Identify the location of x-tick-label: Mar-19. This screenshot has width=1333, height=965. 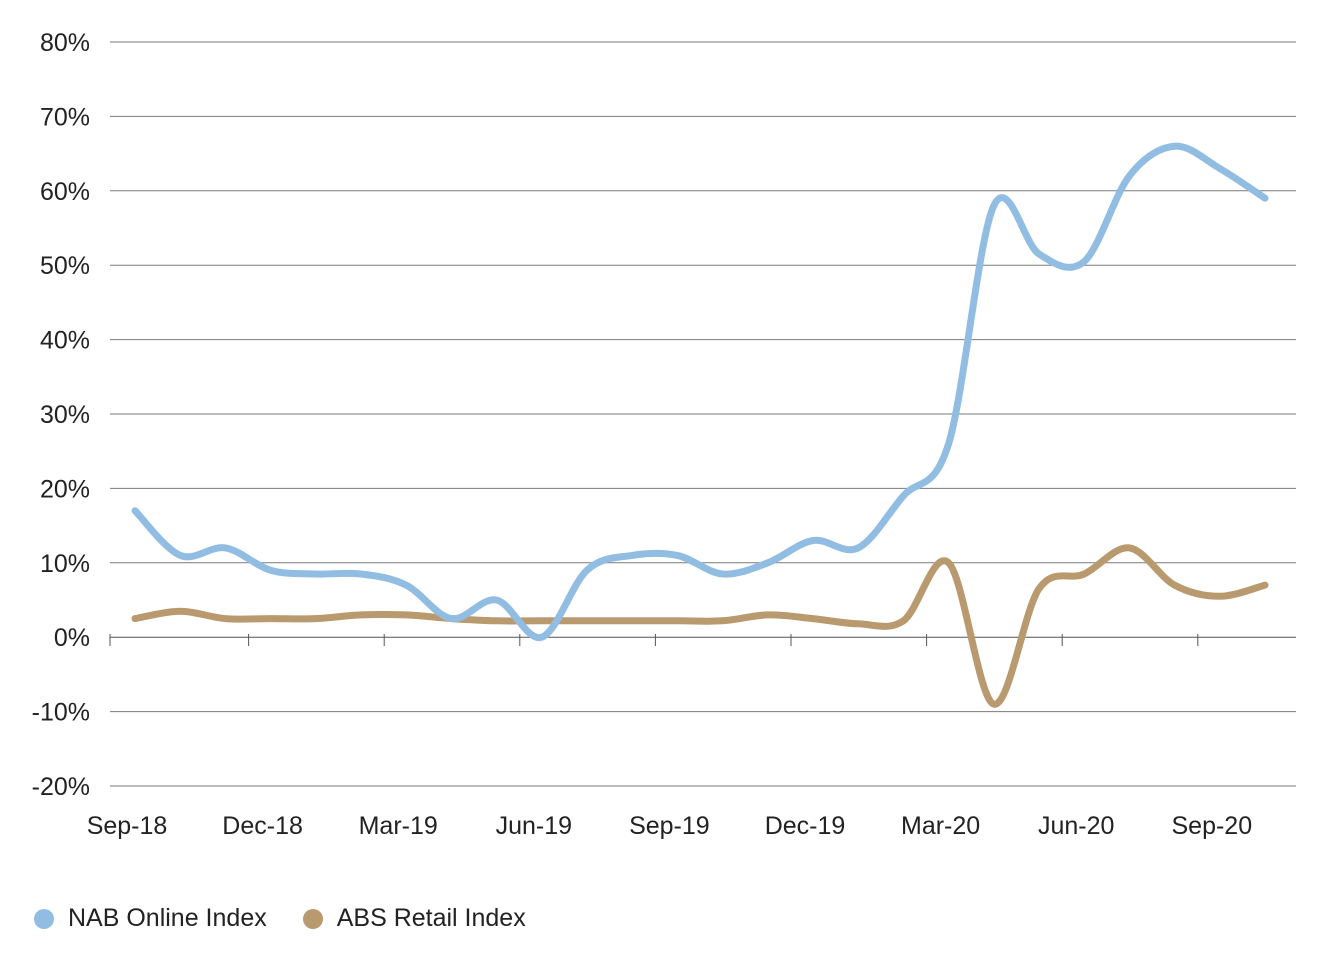
(398, 826).